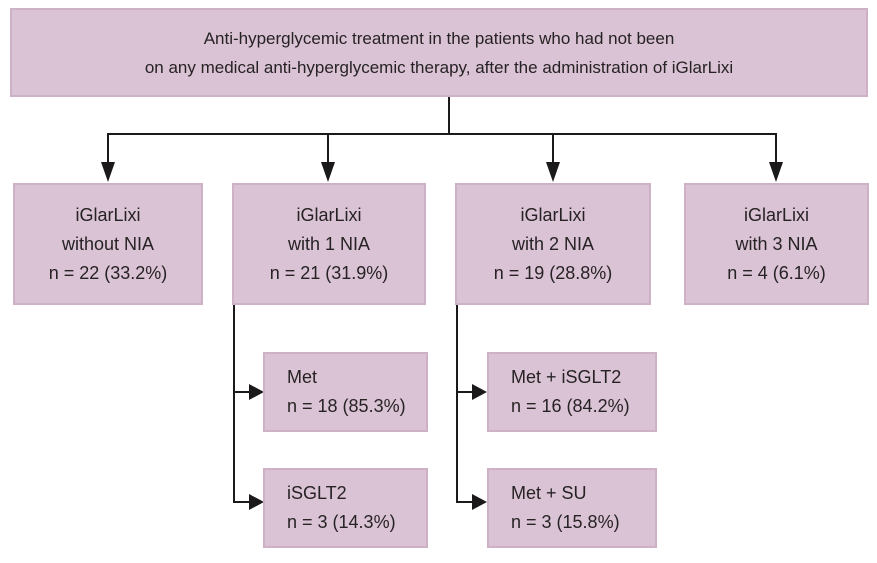 This screenshot has width=877, height=563. What do you see at coordinates (329, 272) in the screenshot?
I see `group-count: n = 21 (31.9%)` at bounding box center [329, 272].